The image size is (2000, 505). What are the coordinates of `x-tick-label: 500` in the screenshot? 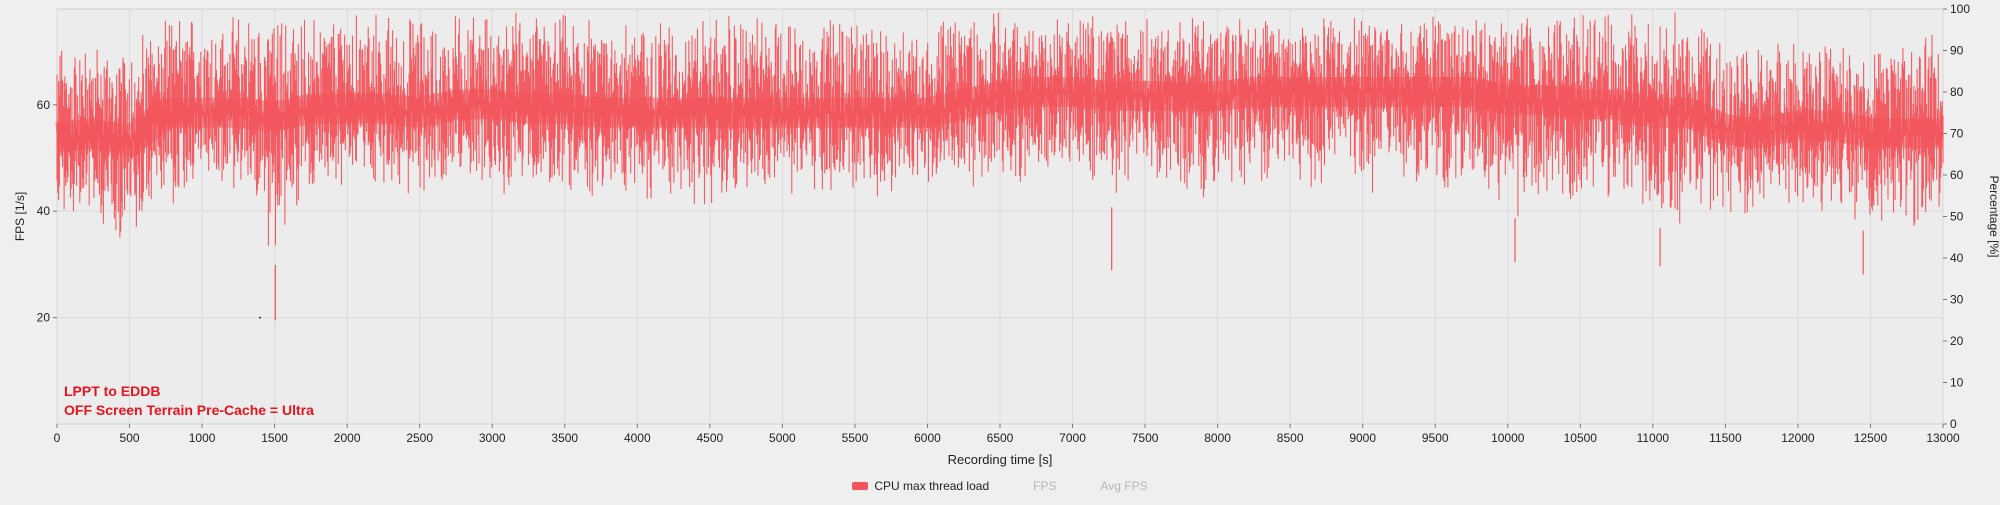 It's located at (130, 438).